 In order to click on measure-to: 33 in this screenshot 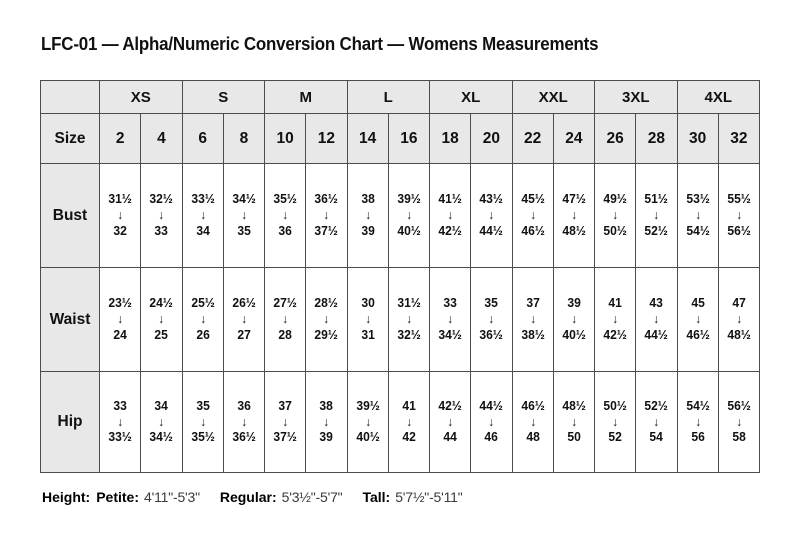, I will do `click(161, 230)`.